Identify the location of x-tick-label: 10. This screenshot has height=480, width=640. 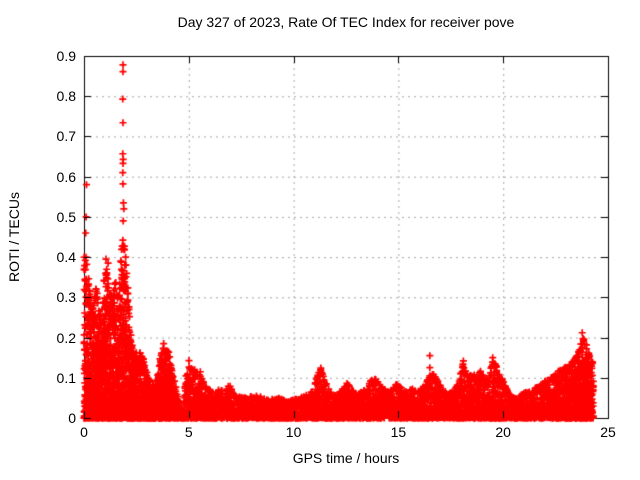
(293, 432).